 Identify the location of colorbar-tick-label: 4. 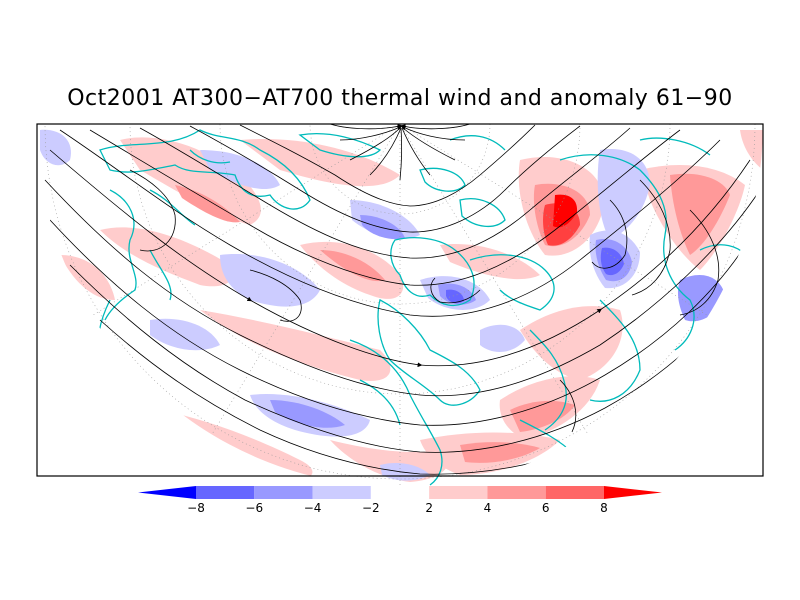
(488, 508).